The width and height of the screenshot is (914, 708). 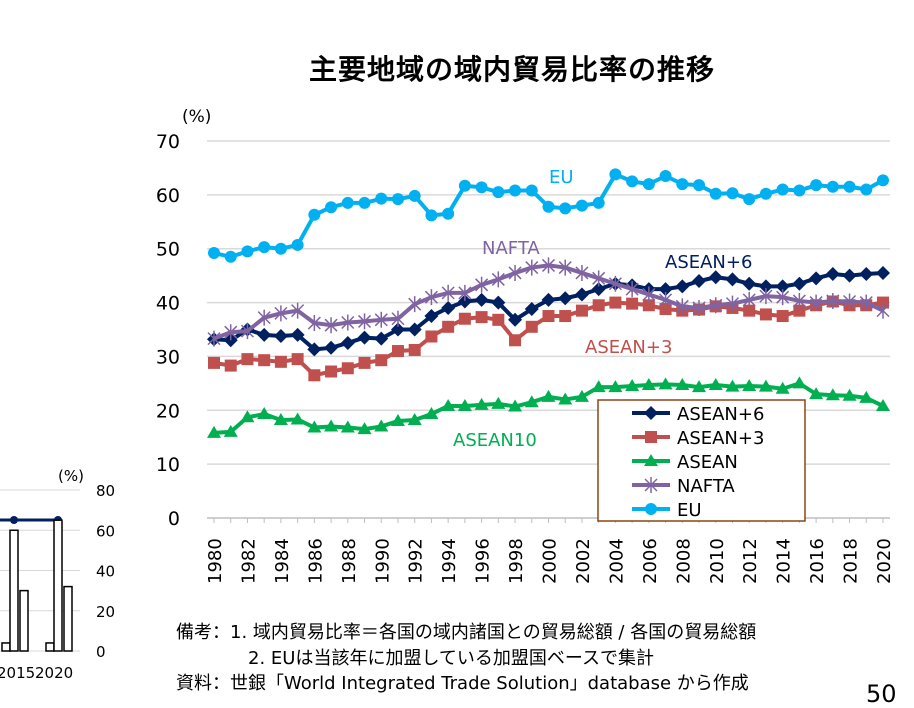 I want to click on page-number: 50, so click(x=881, y=694).